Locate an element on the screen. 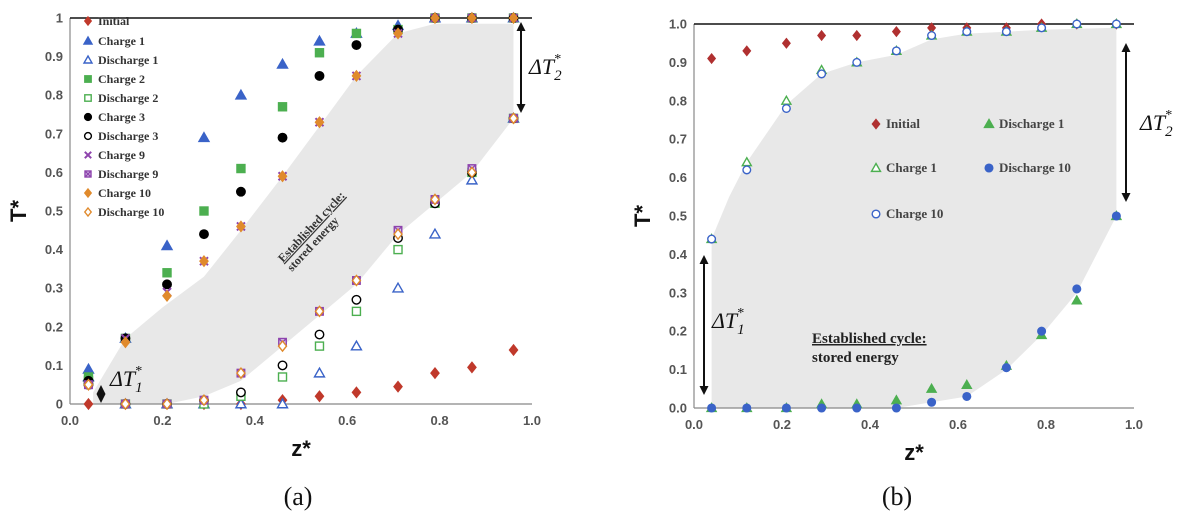 The image size is (1189, 515). y-tick-label: 0.2 is located at coordinates (54, 326).